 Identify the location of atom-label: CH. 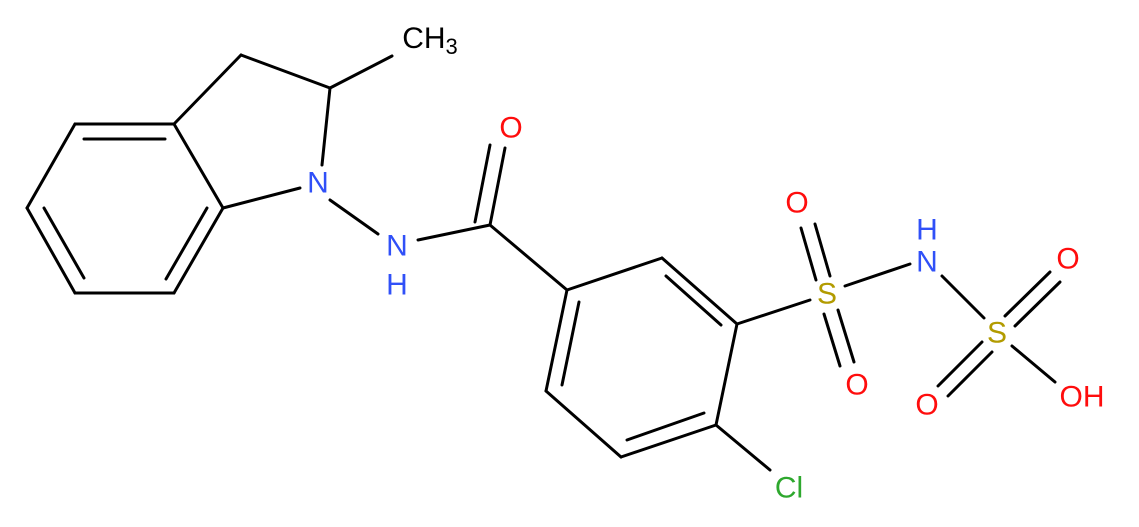
(423, 38).